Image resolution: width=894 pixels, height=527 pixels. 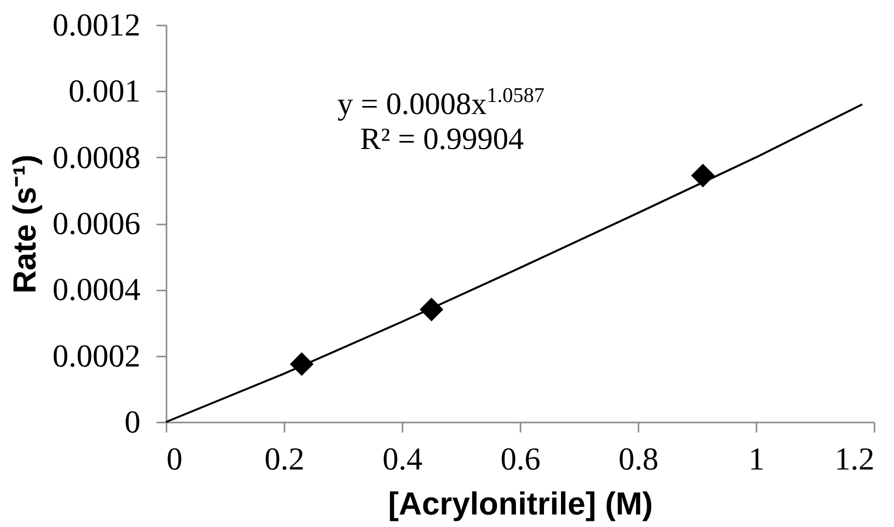 What do you see at coordinates (520, 504) in the screenshot?
I see `x-axis-title: [Acrylonitrile] (M)` at bounding box center [520, 504].